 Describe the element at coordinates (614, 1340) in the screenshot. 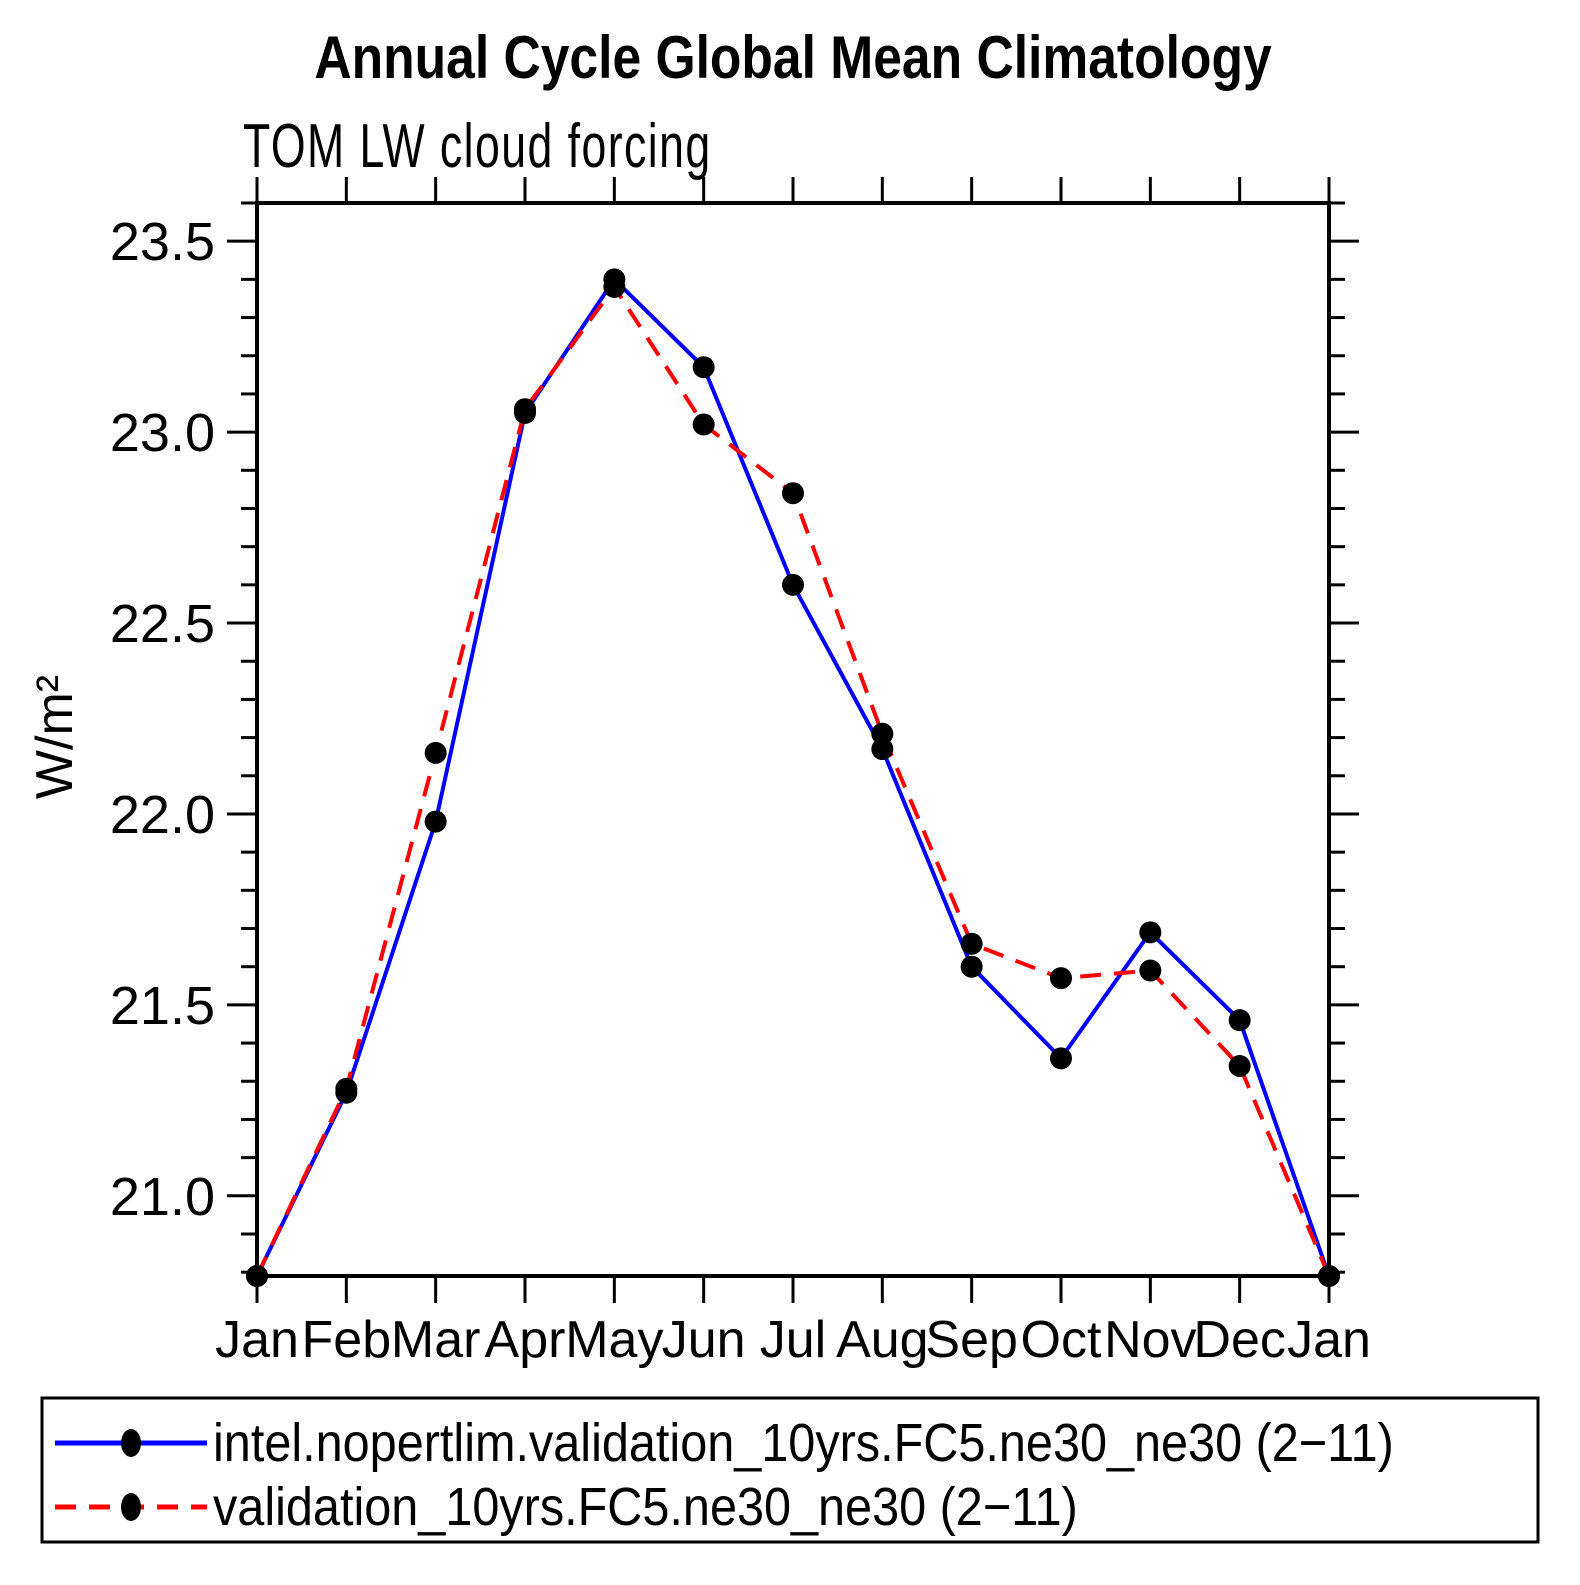

I see `x-month-label: May` at that location.